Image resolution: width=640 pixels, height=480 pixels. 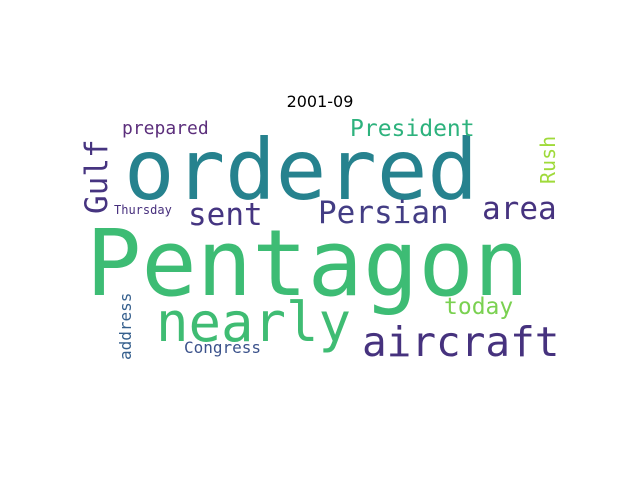 What do you see at coordinates (143, 210) in the screenshot?
I see `word-thursday: Thursday` at bounding box center [143, 210].